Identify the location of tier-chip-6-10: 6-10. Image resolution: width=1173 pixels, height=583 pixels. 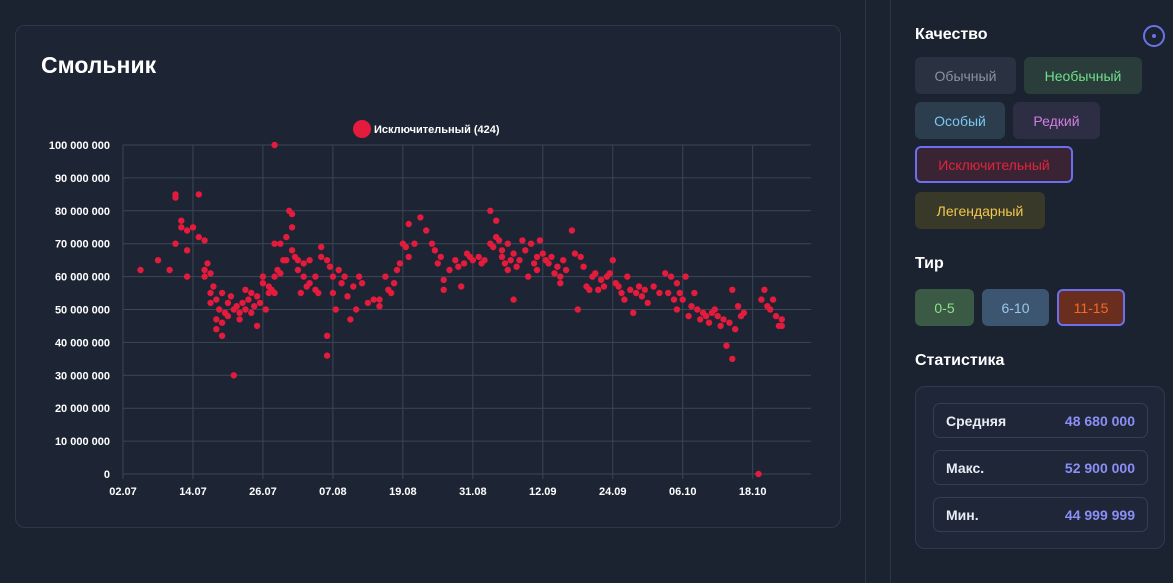
(1015, 307).